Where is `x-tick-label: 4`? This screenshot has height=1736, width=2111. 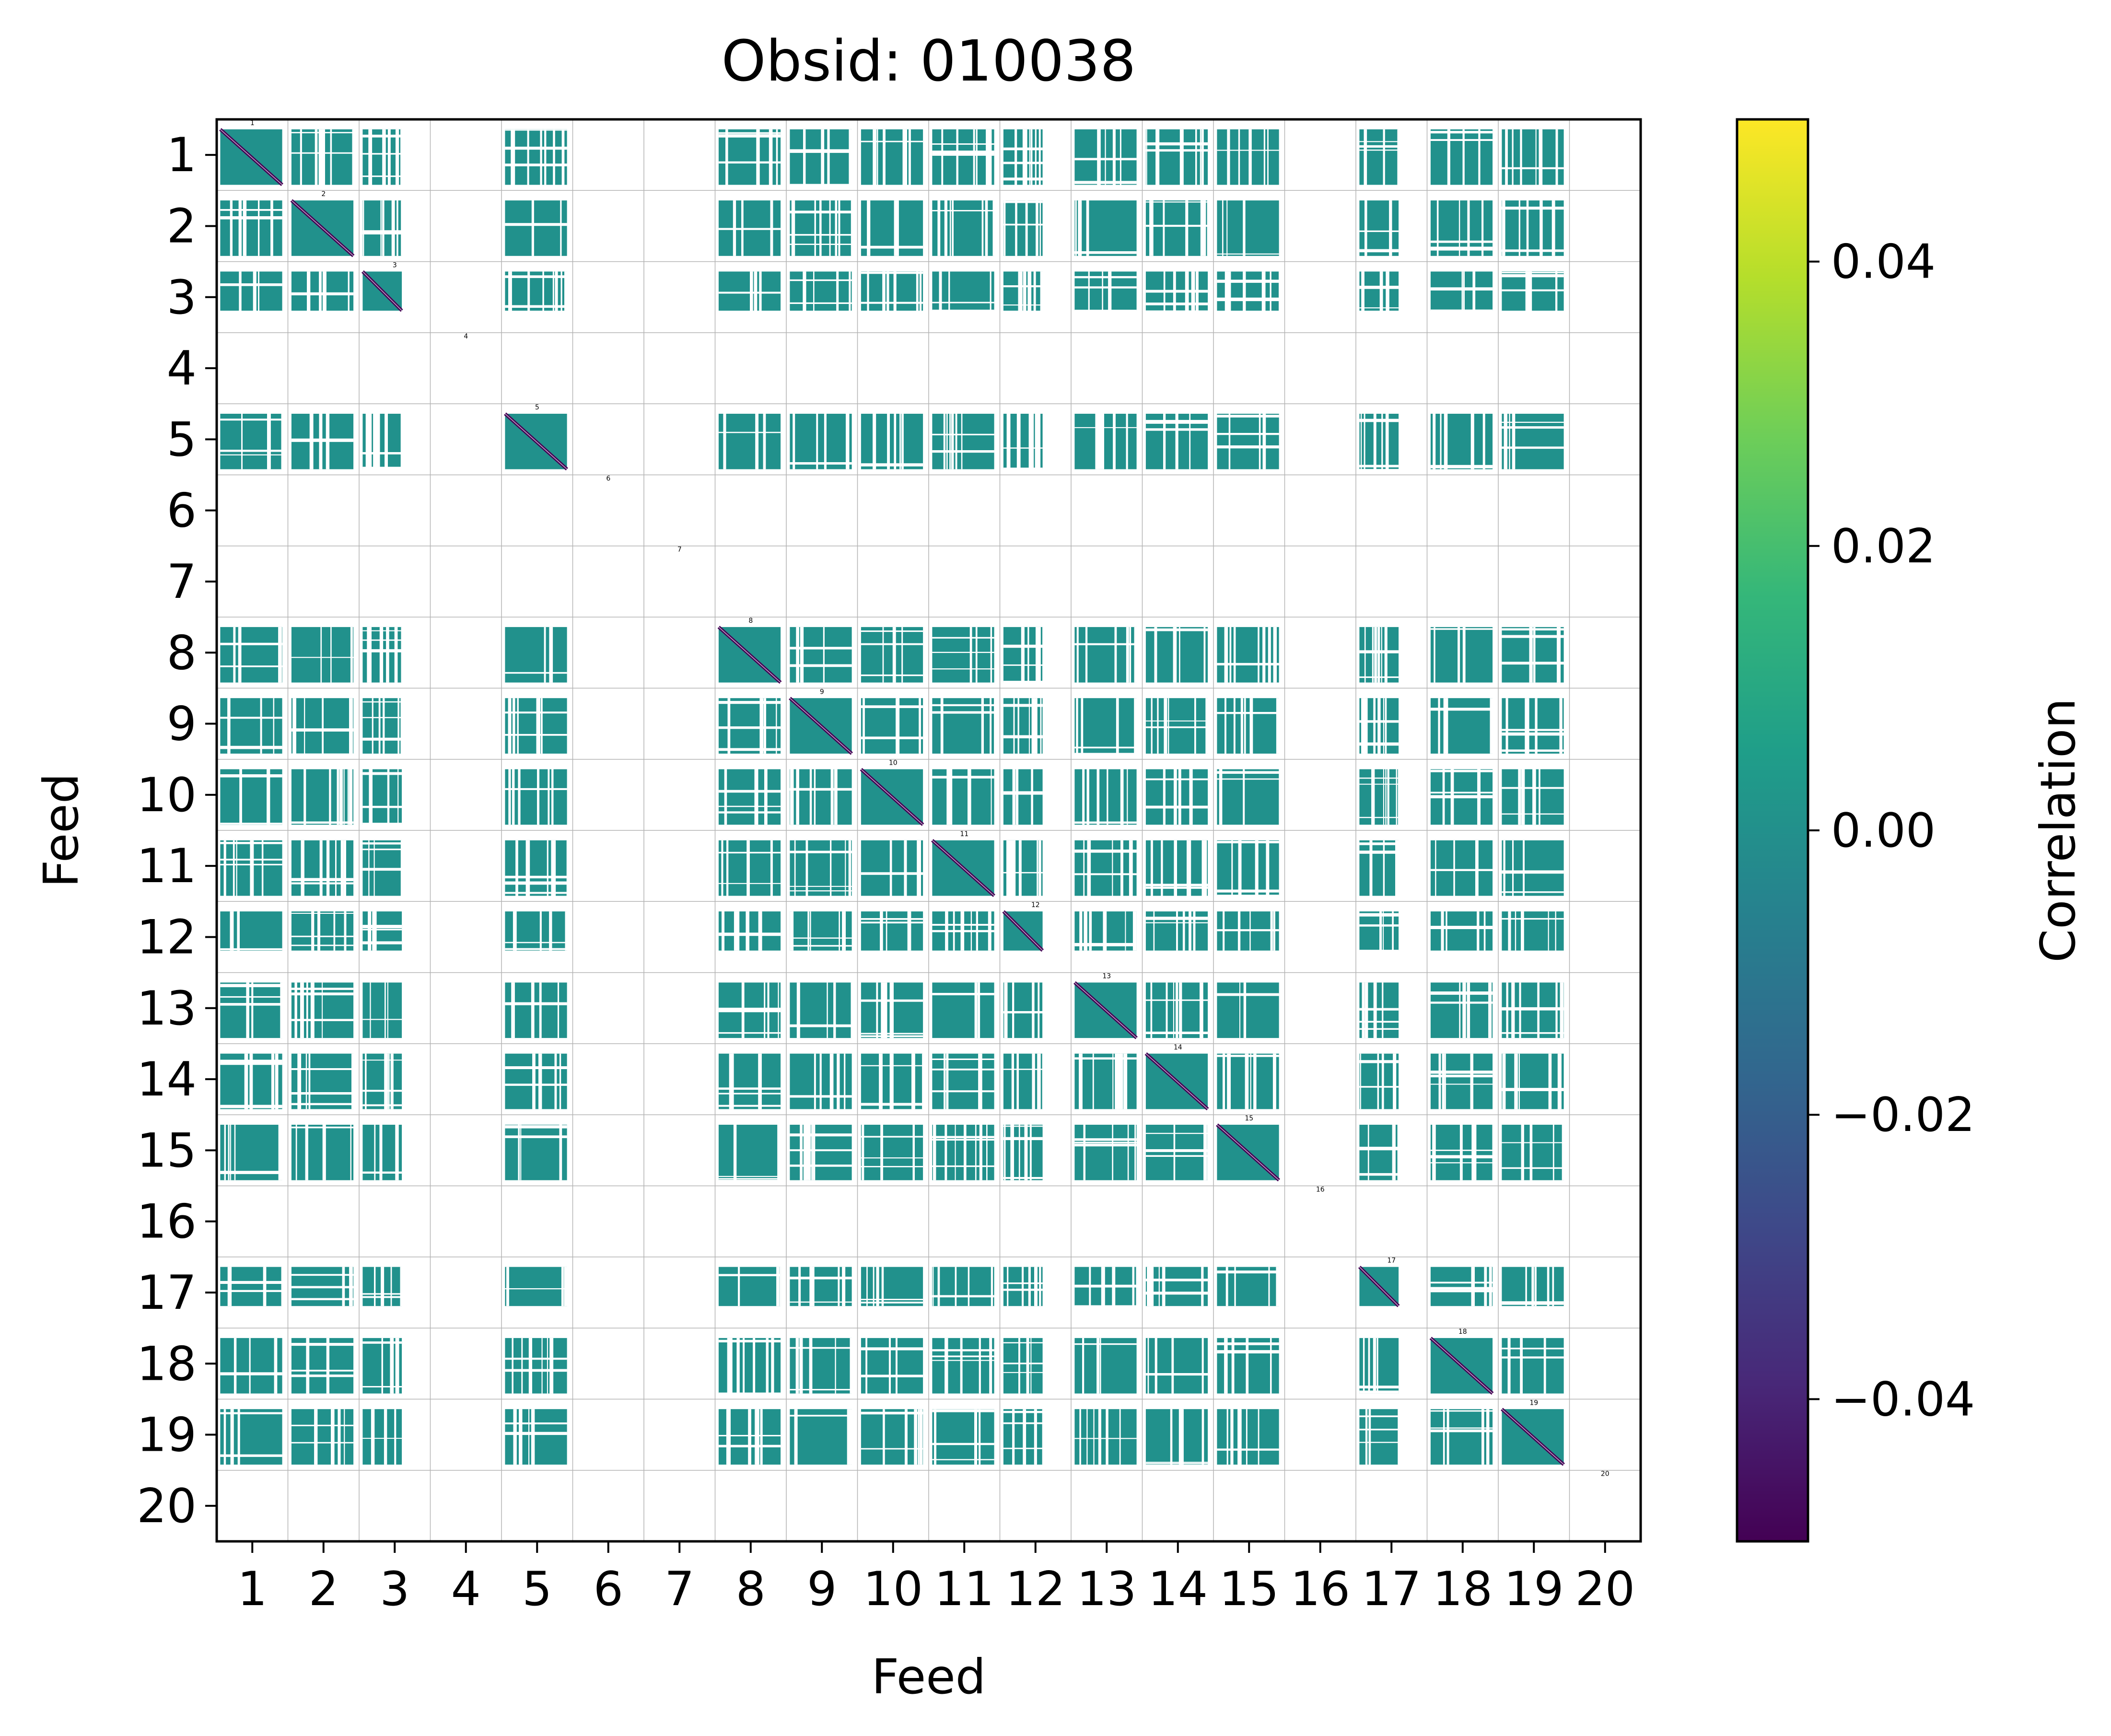 x-tick-label: 4 is located at coordinates (466, 1589).